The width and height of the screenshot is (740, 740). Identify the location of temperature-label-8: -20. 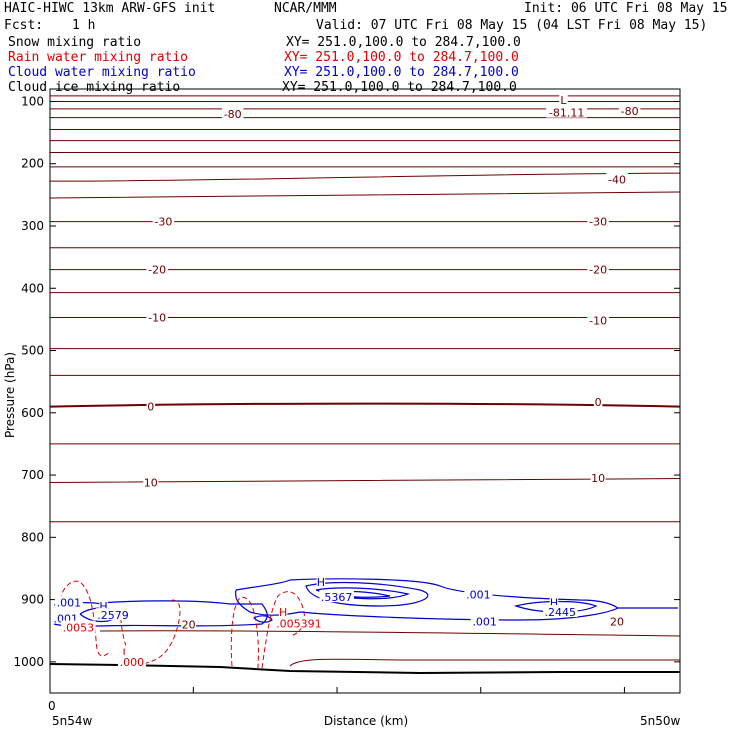
(598, 270).